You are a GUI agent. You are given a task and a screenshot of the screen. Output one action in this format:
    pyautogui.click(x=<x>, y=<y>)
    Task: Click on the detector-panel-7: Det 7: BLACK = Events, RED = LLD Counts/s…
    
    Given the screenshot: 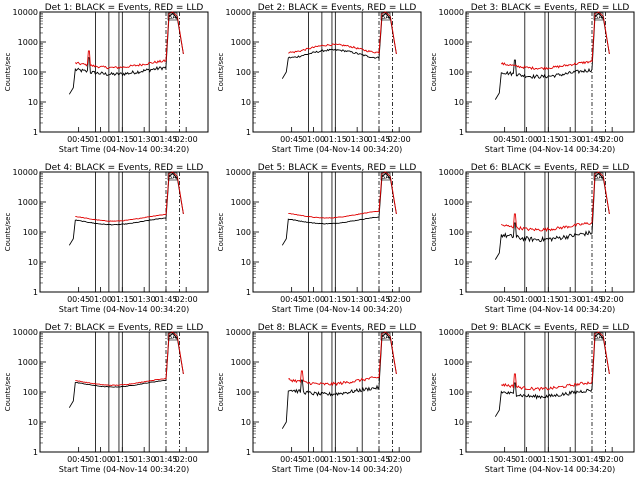 What is the action you would take?
    pyautogui.click(x=106, y=398)
    